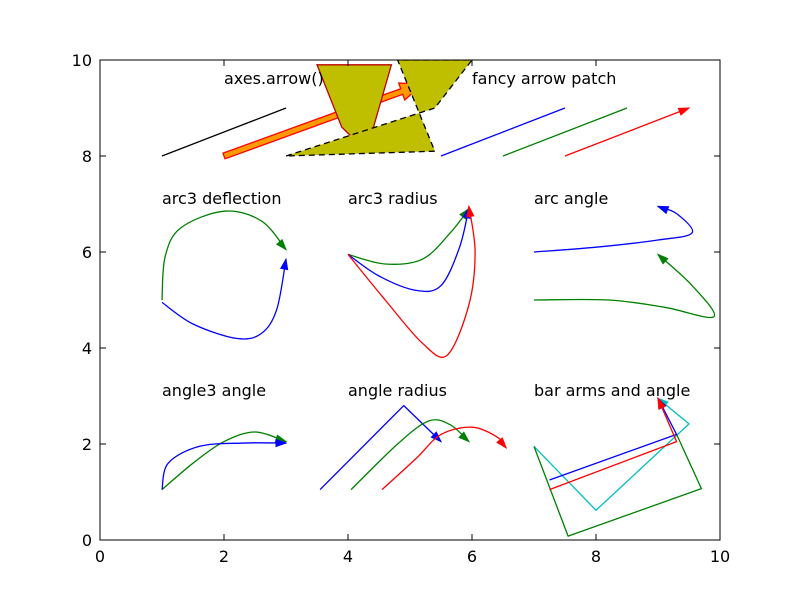  Describe the element at coordinates (274, 78) in the screenshot. I see `annotation-label: axes.arrow()` at that location.